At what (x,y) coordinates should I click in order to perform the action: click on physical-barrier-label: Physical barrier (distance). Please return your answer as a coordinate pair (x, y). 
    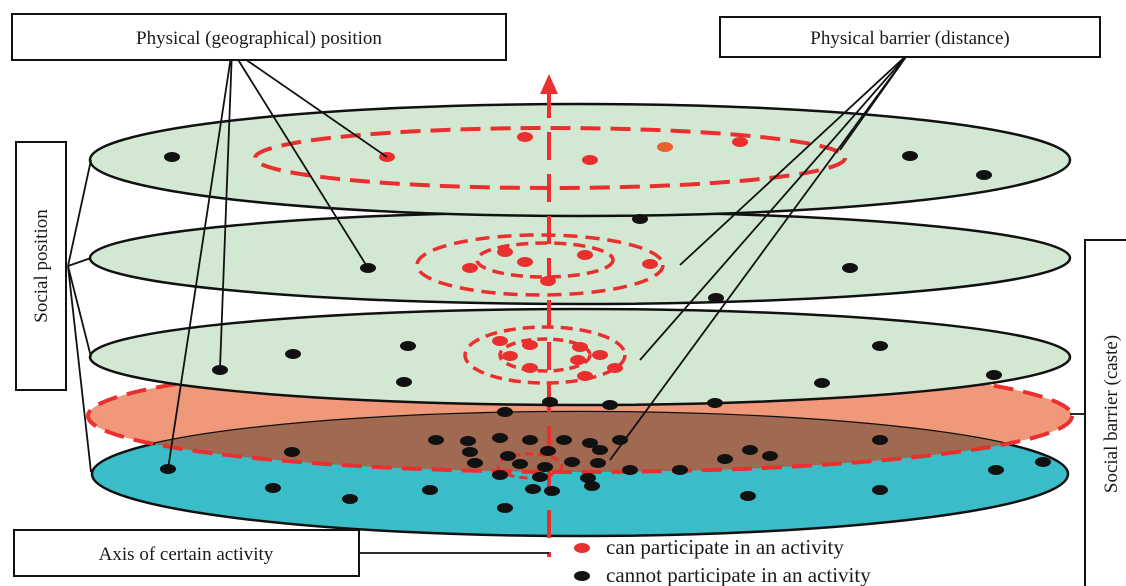
    Looking at the image, I should click on (909, 38).